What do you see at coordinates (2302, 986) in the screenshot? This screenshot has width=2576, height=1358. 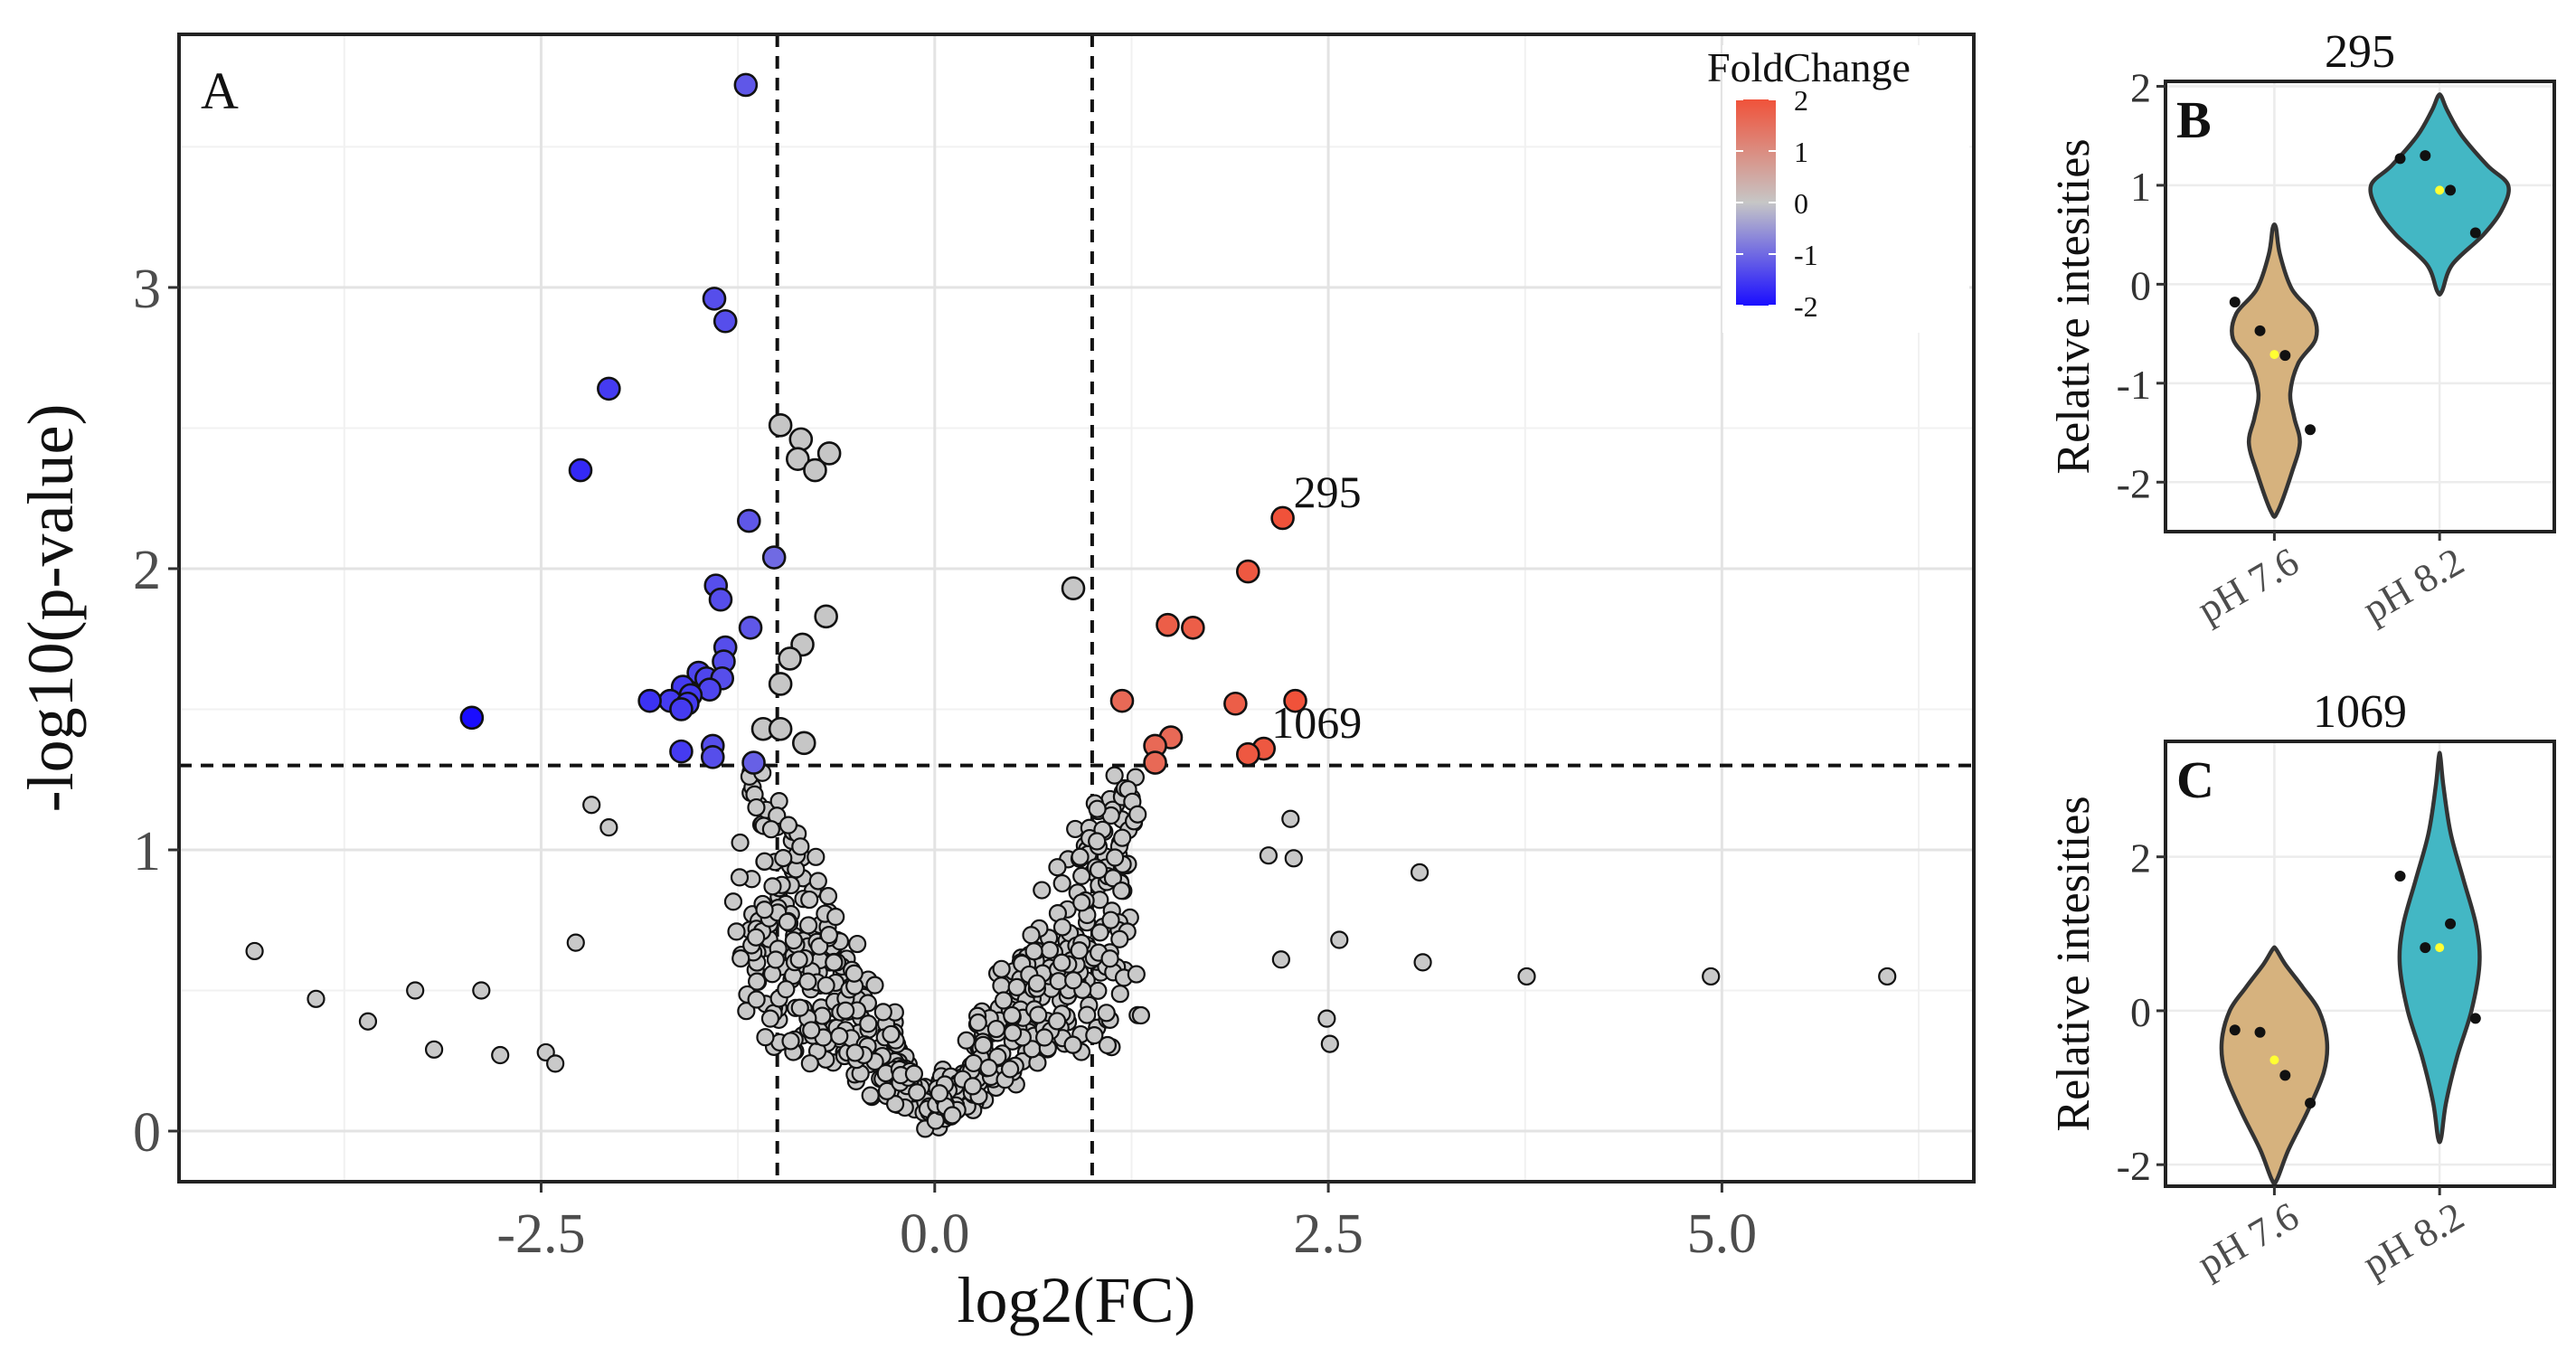 I see `violin-plot-1069: -2 0 2 pH 7.6 pH 8.2 1069 C Relative intesities` at bounding box center [2302, 986].